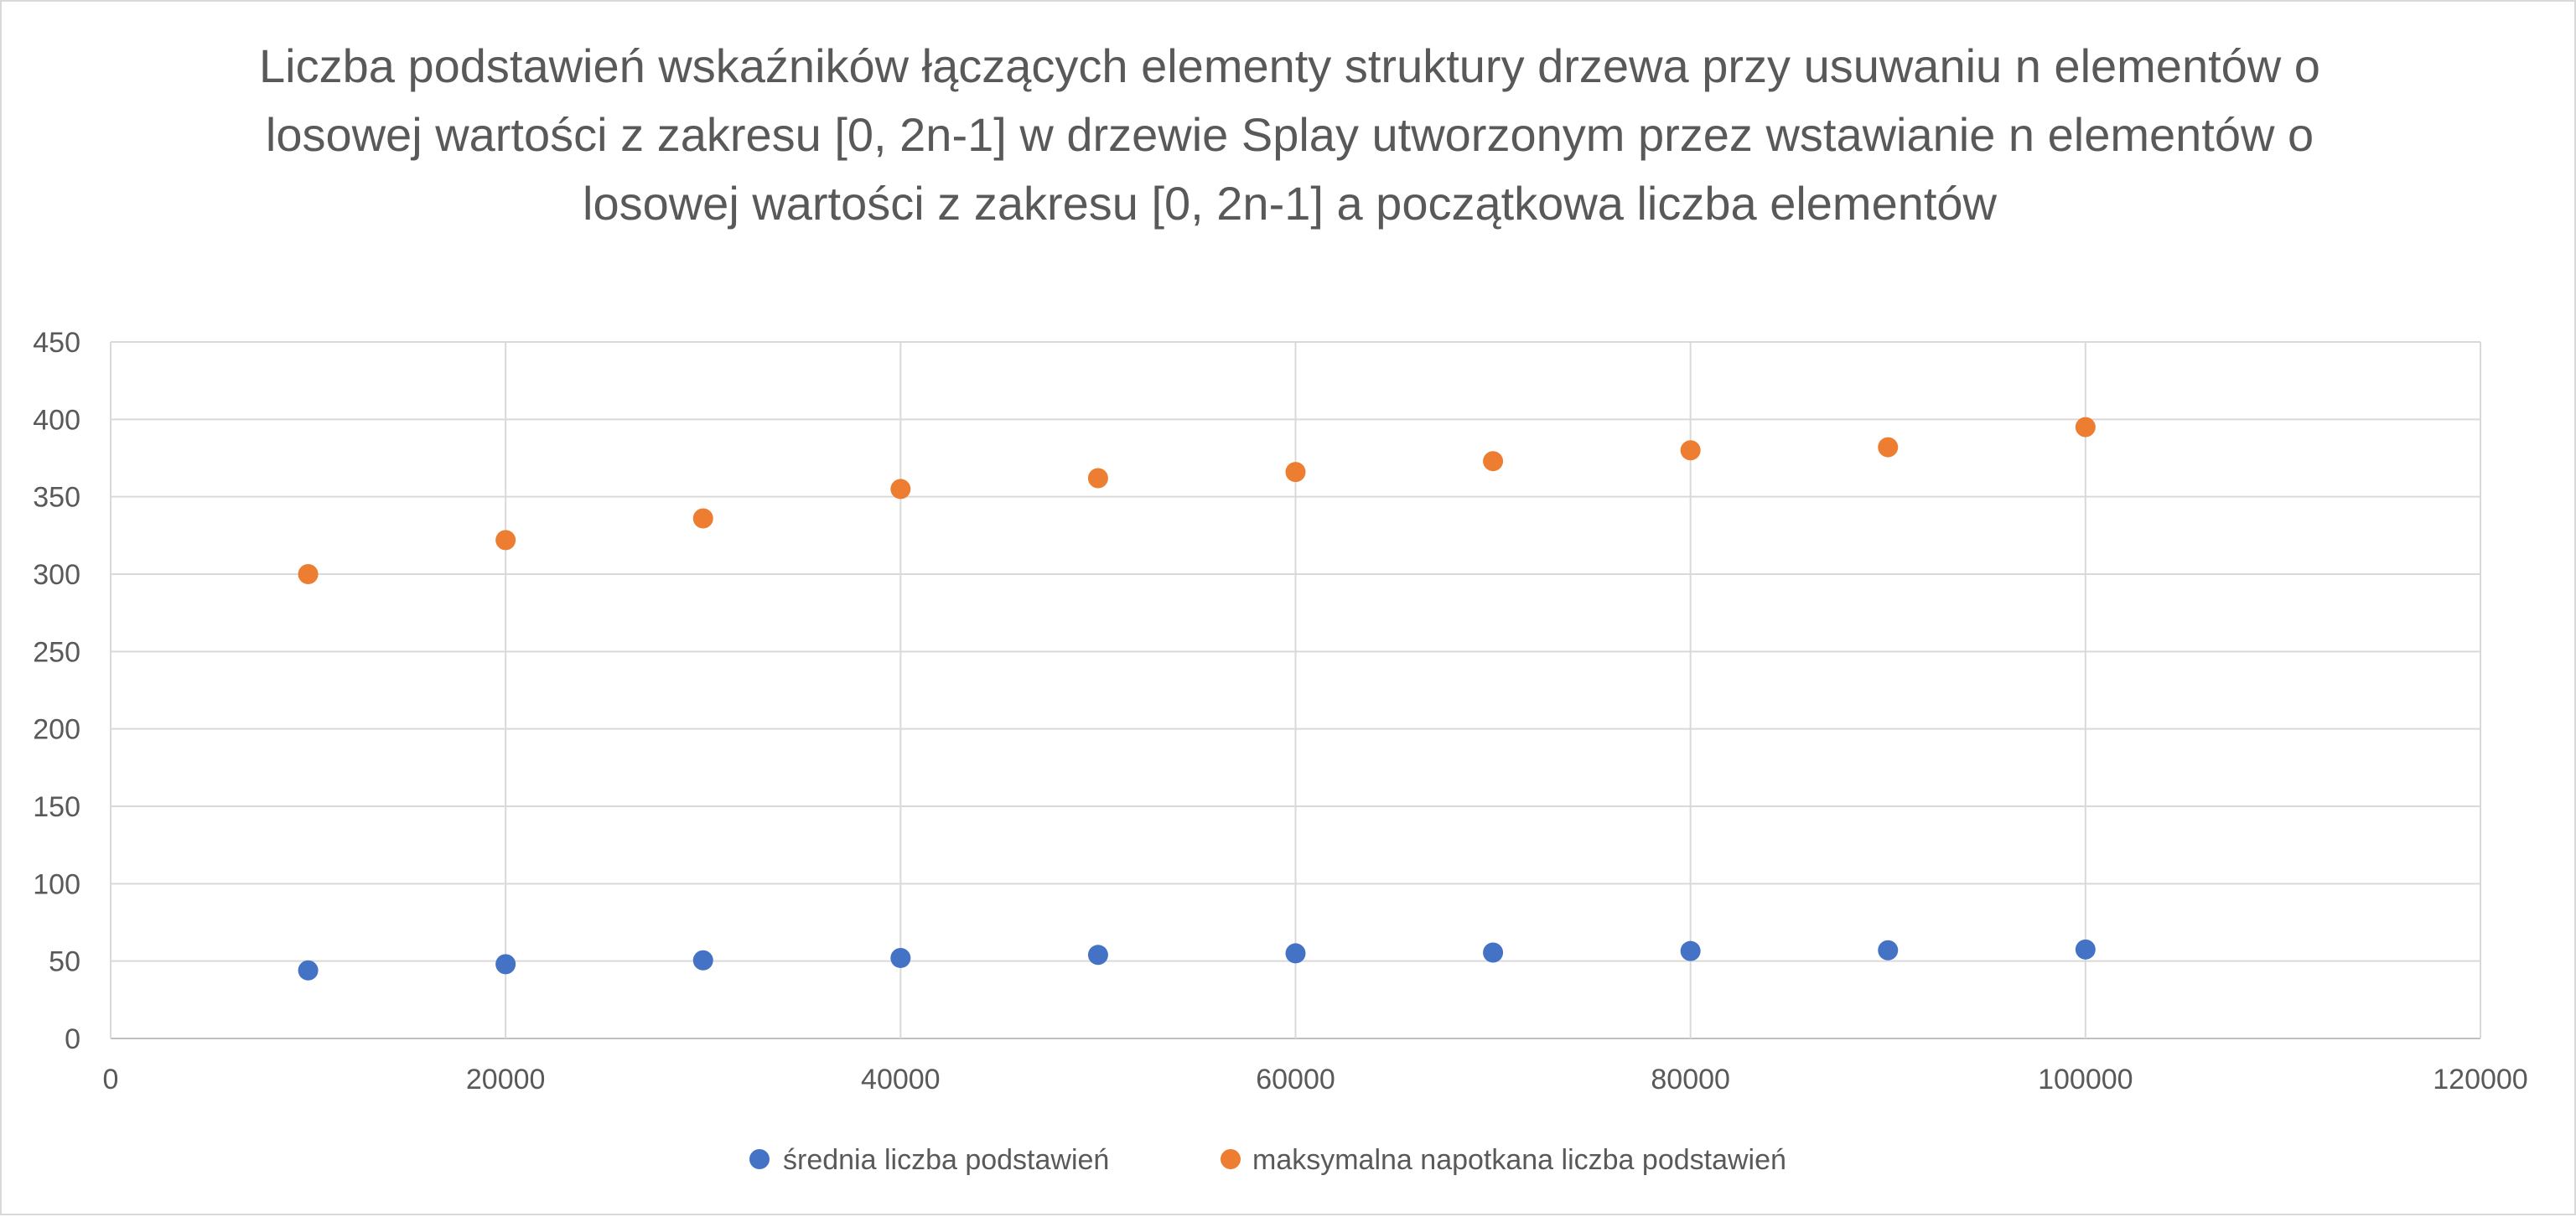 This screenshot has width=2576, height=1217. What do you see at coordinates (1295, 1079) in the screenshot?
I see `x-tick-label: 60000` at bounding box center [1295, 1079].